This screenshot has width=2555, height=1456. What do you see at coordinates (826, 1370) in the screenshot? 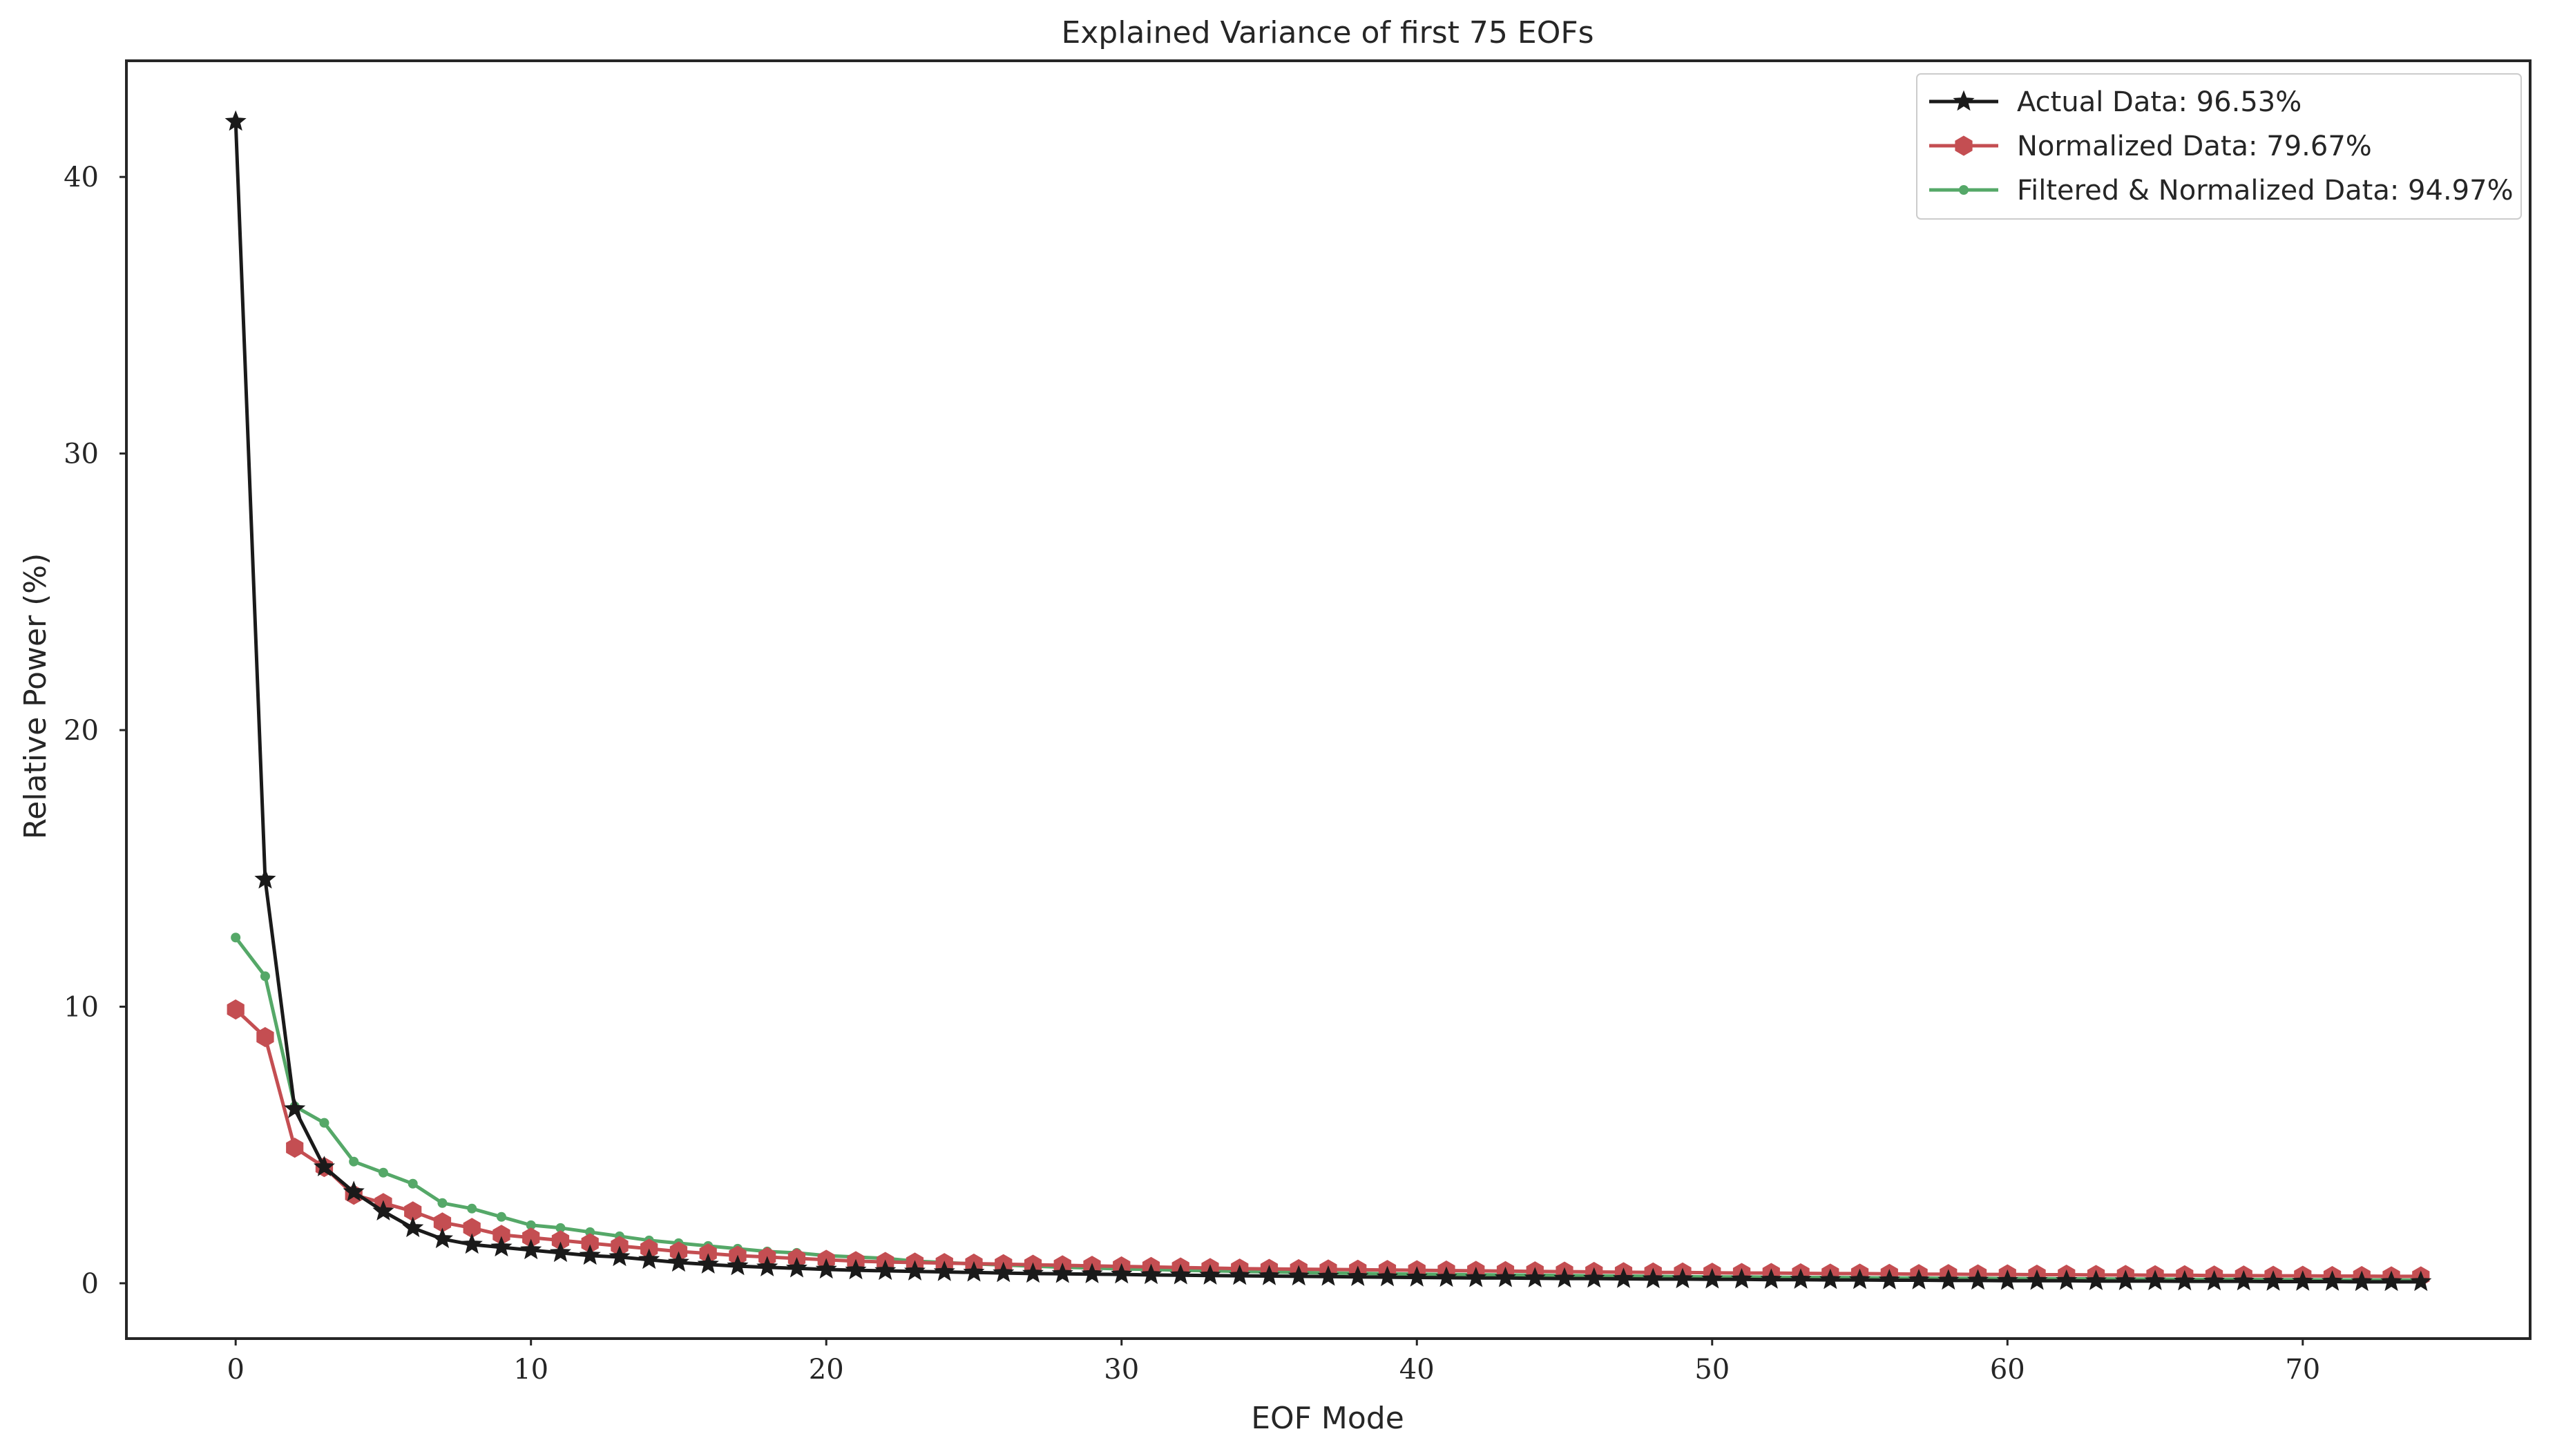
I see `x-tick-label: 20` at bounding box center [826, 1370].